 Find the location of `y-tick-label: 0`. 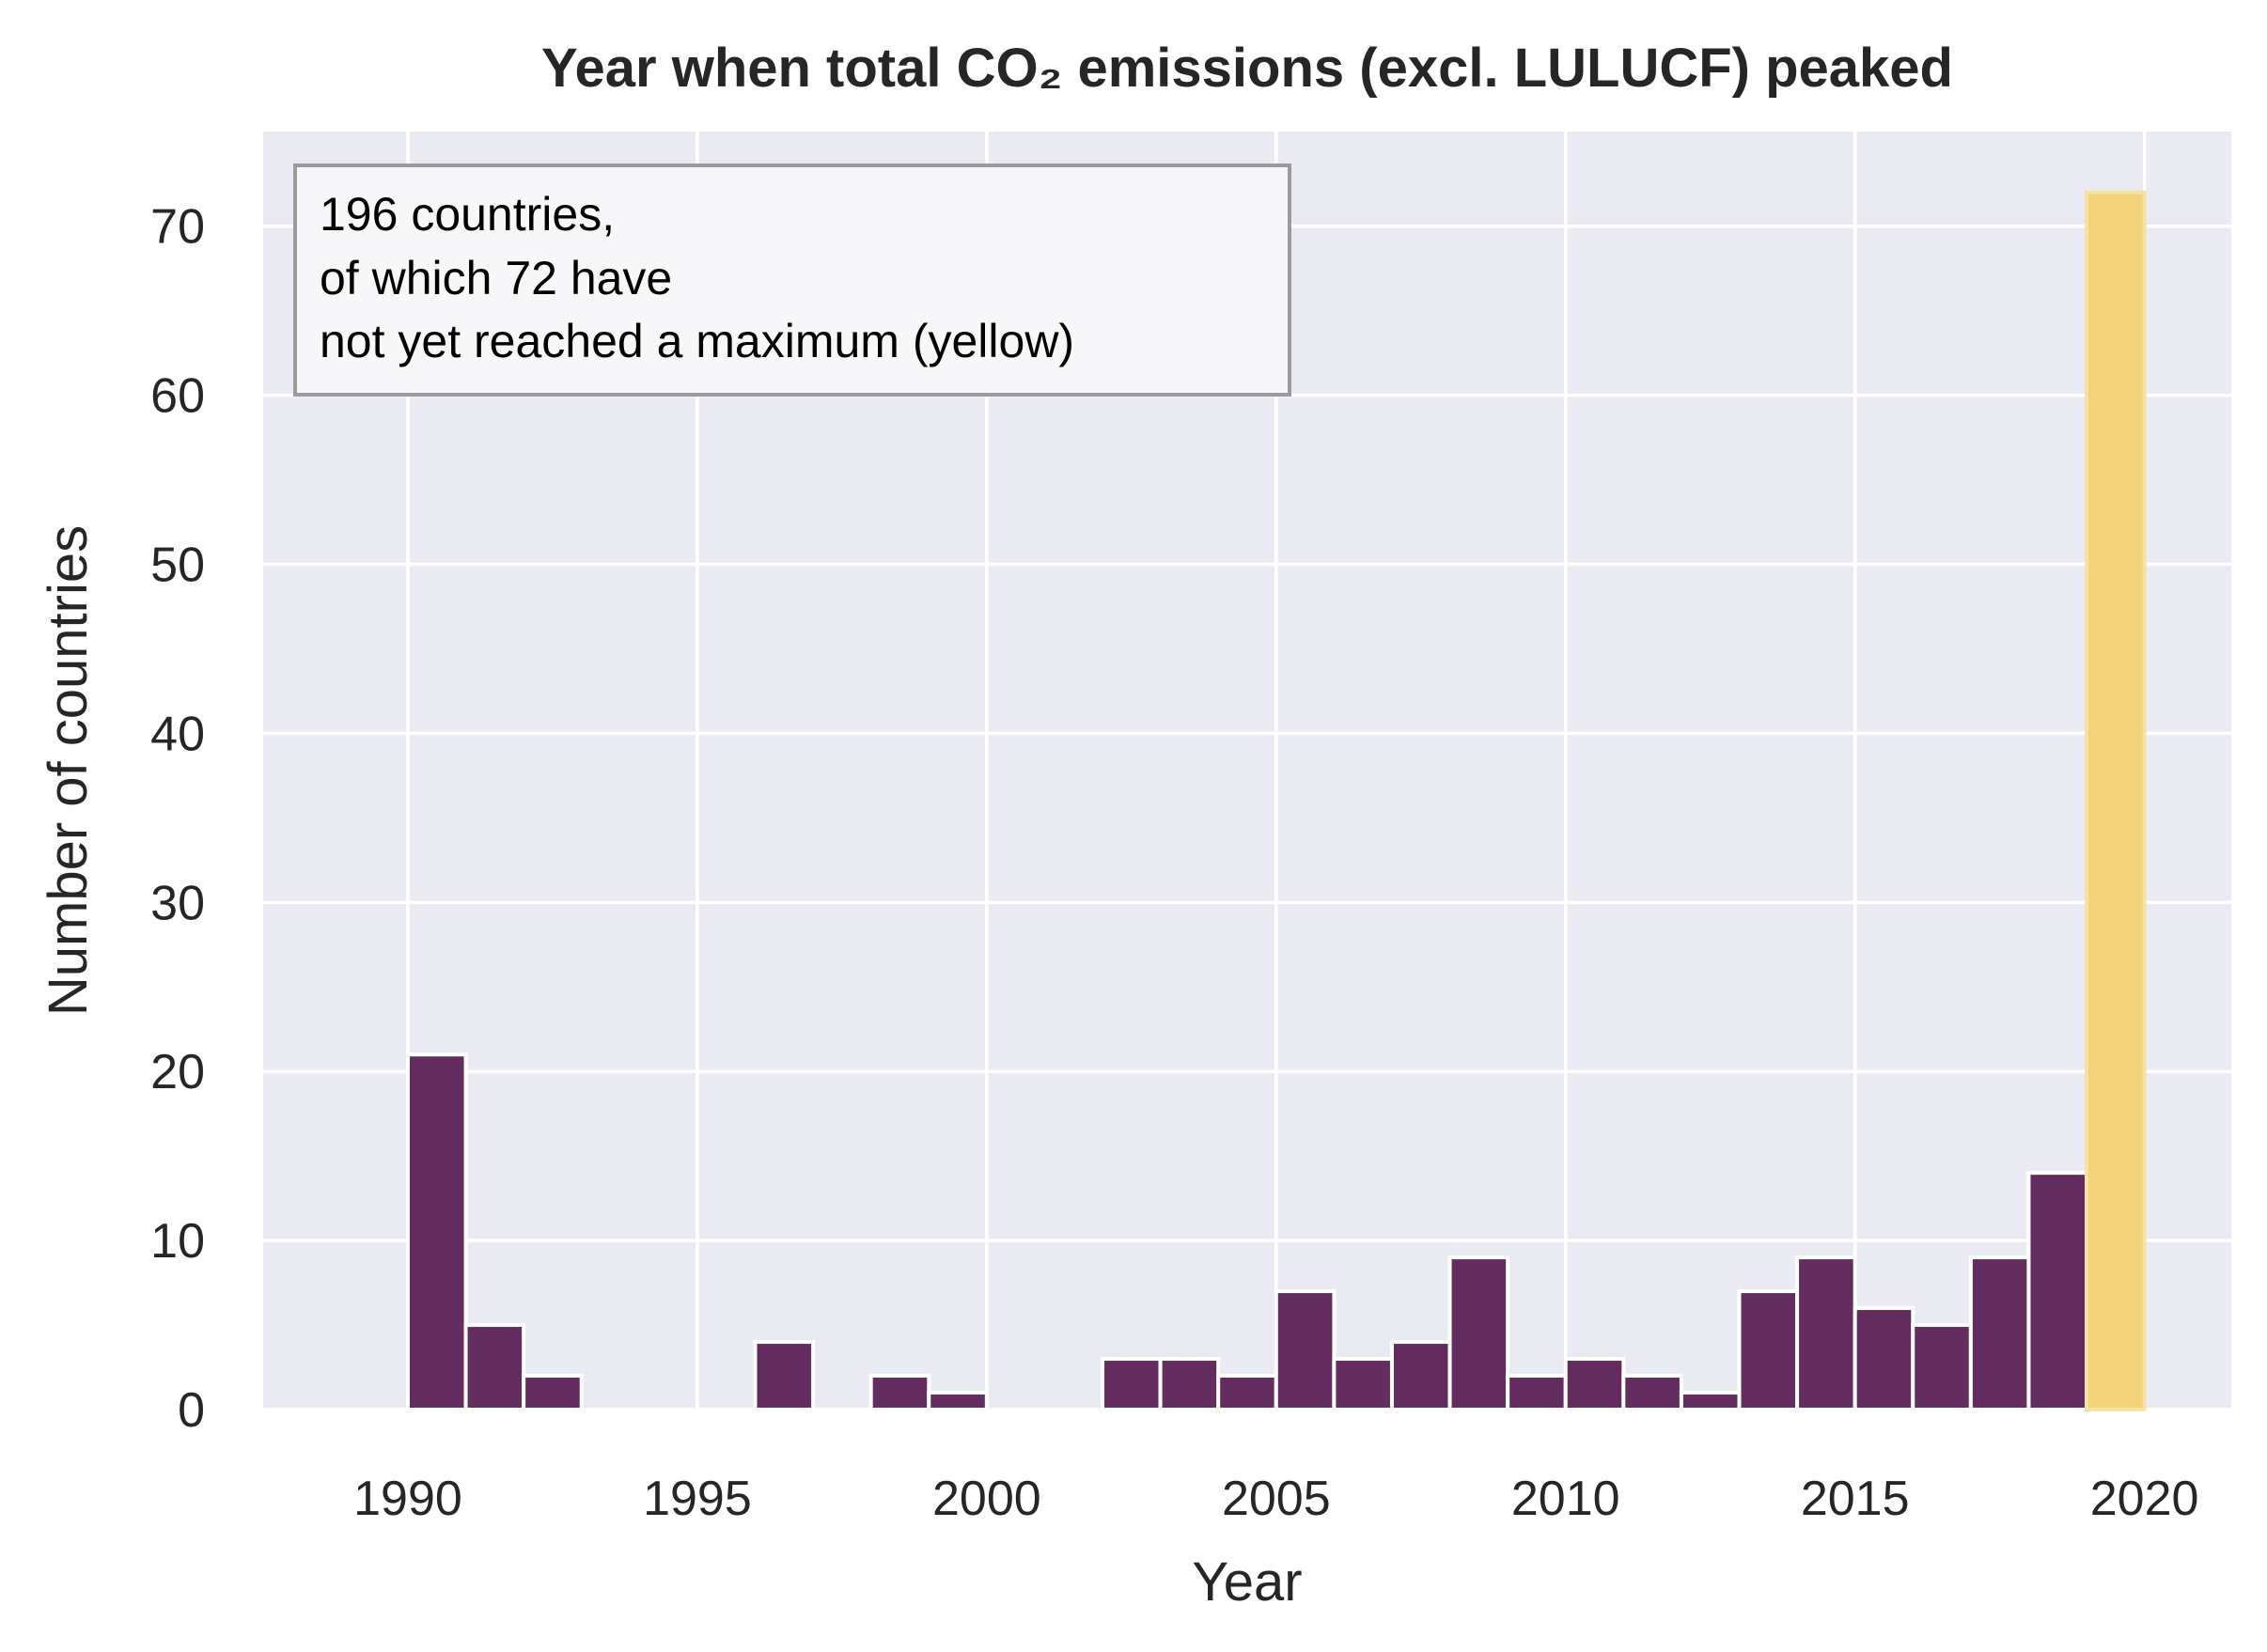

y-tick-label: 0 is located at coordinates (191, 1410).